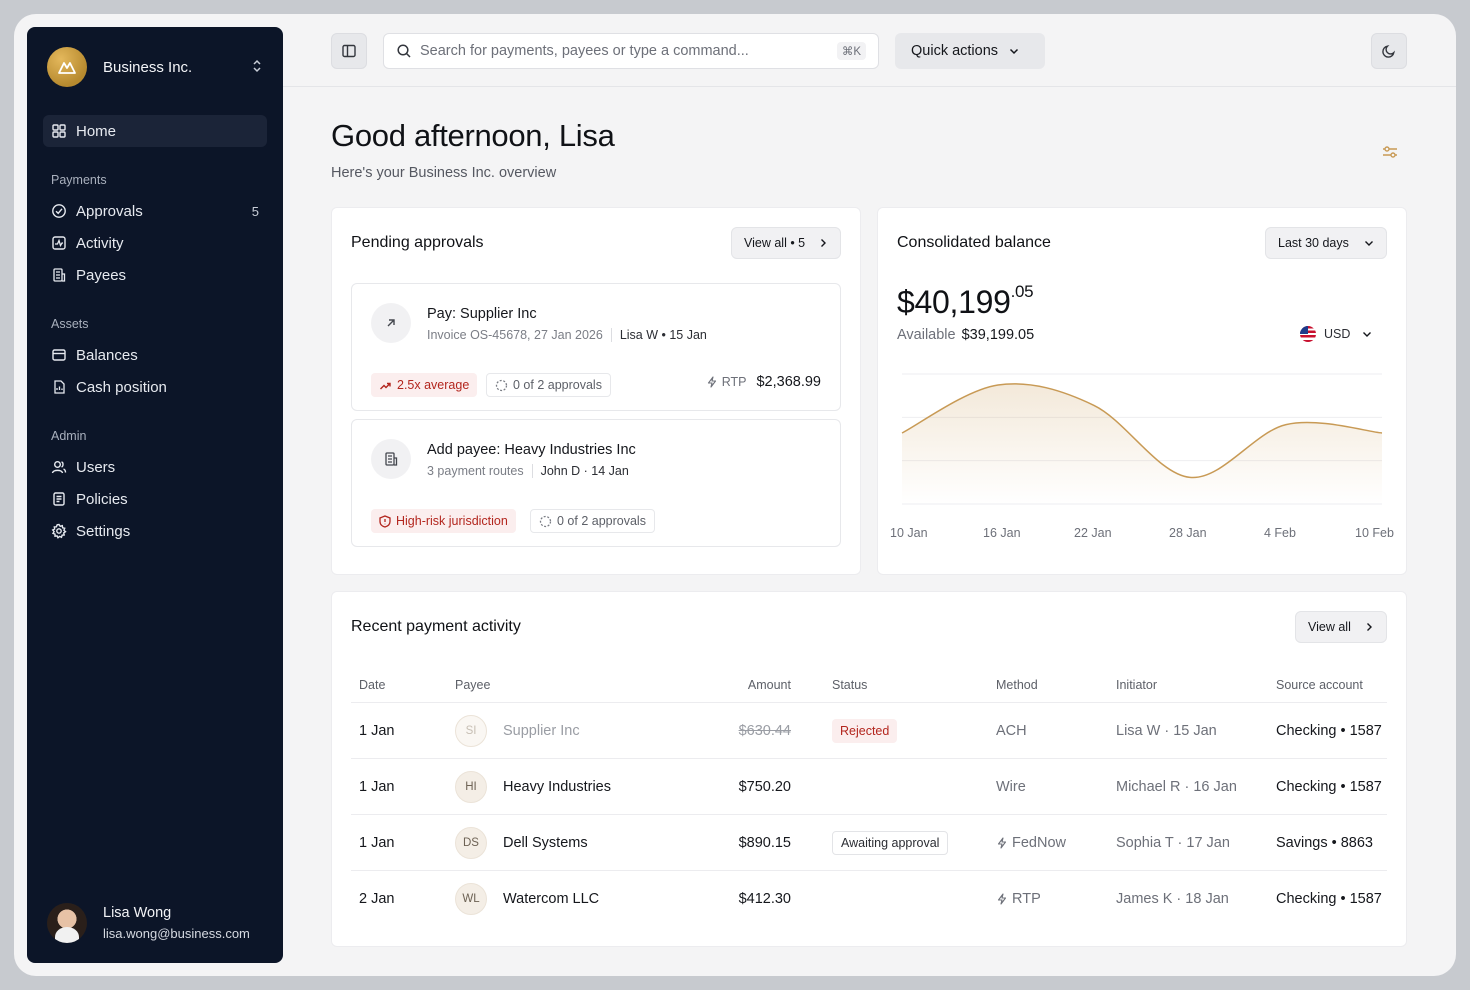 The image size is (1470, 990). What do you see at coordinates (59, 211) in the screenshot?
I see `check-circle-icon` at bounding box center [59, 211].